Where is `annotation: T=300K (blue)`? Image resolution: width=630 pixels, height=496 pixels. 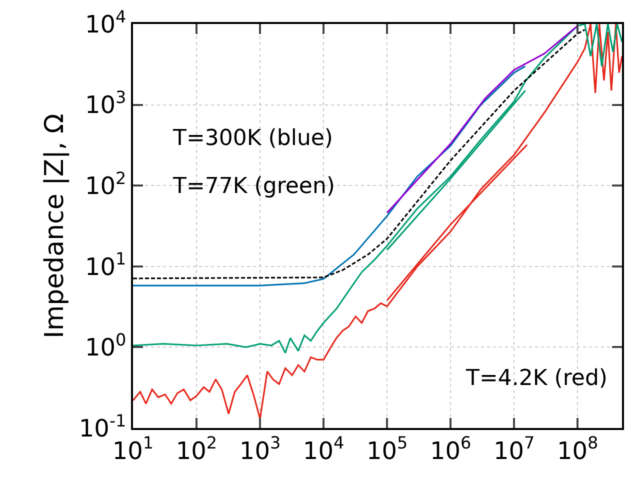
annotation: T=300K (blue) is located at coordinates (253, 138).